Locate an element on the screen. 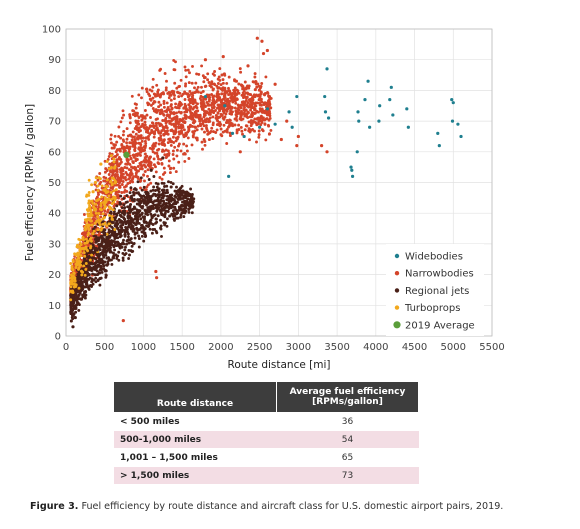  row-efficiency: 65 is located at coordinates (347, 457).